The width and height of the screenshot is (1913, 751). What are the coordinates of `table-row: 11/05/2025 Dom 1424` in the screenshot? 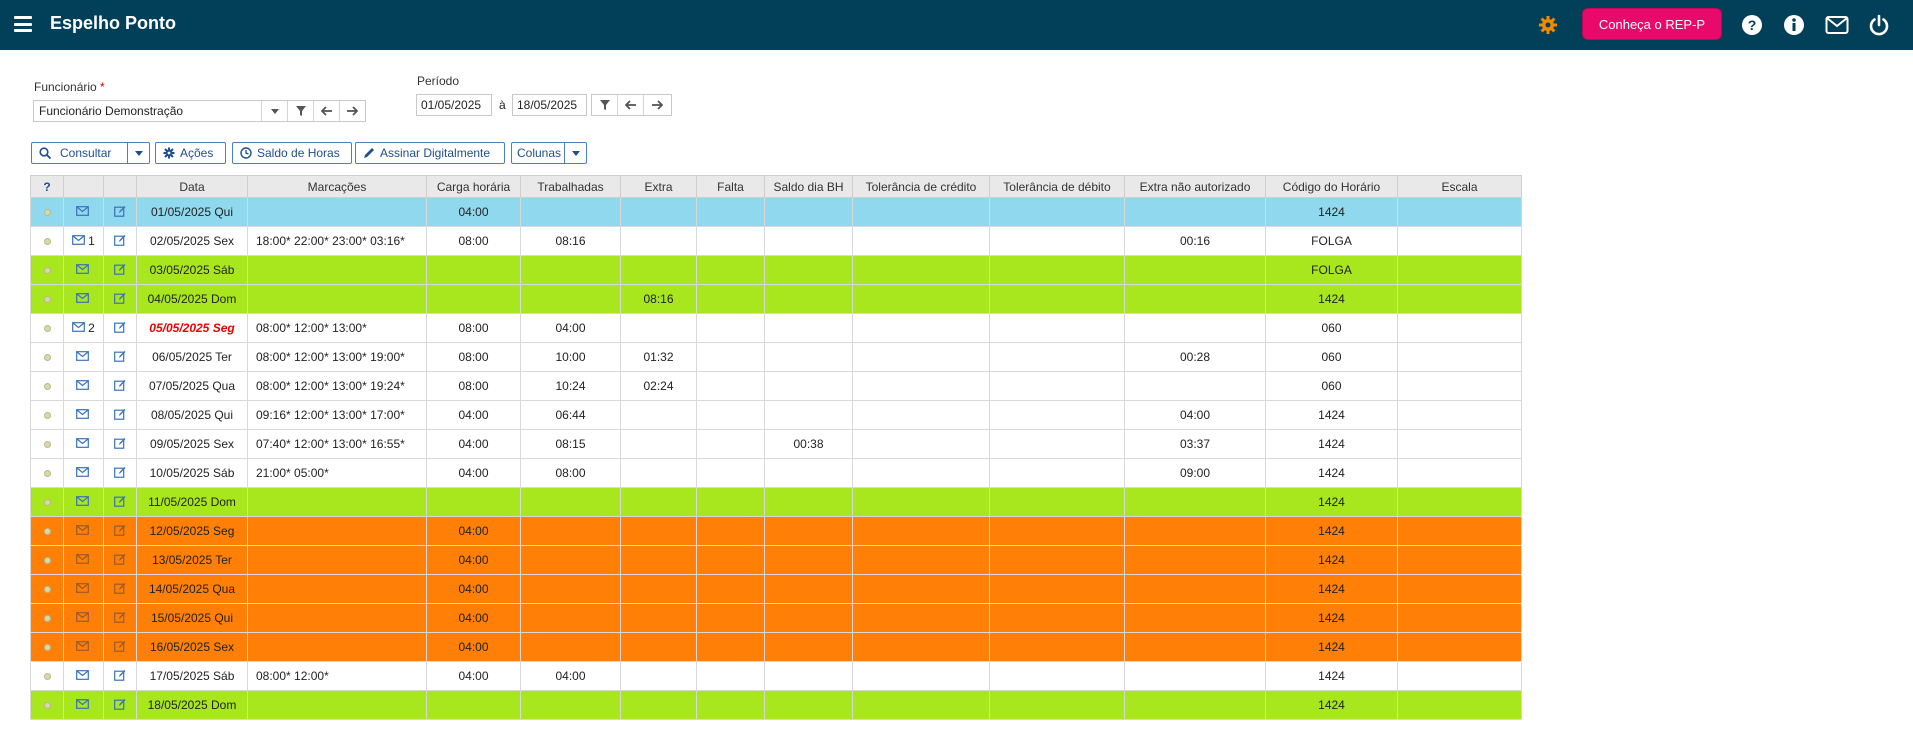 It's located at (776, 502).